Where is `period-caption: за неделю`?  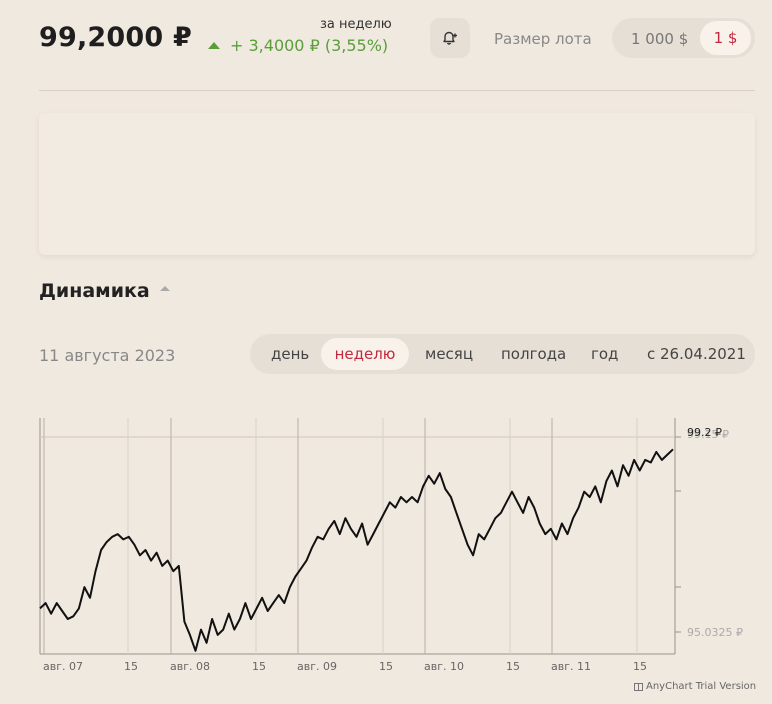 period-caption: за неделю is located at coordinates (356, 24).